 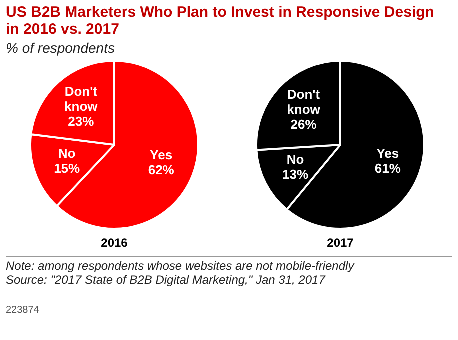 I want to click on source-note: Source: "2017 State of B2B Digital Marketing," Jan 31, 2017, so click(x=166, y=280).